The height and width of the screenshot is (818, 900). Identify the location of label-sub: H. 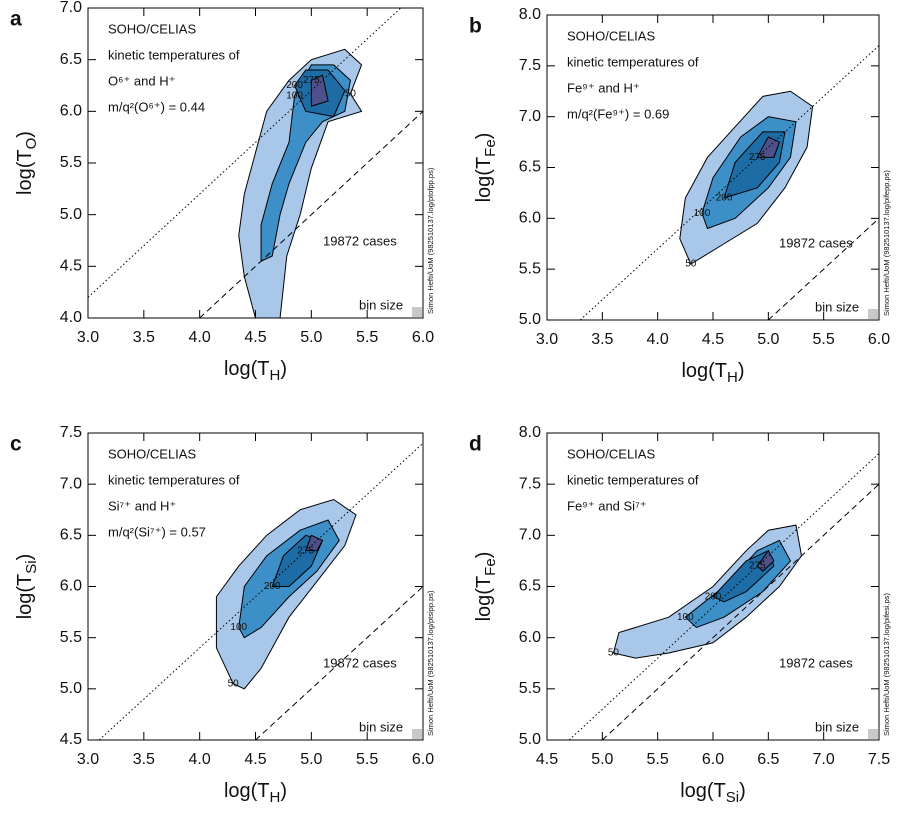
(275, 797).